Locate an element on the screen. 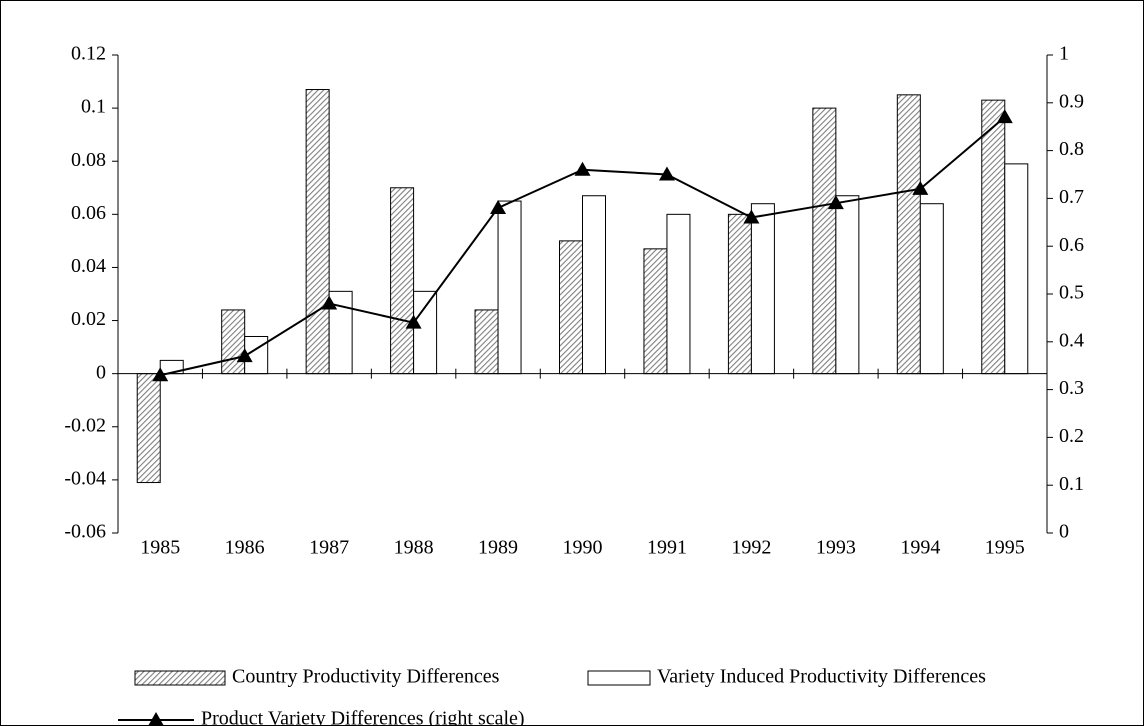 The height and width of the screenshot is (726, 1144). y2-tick-label: 0.1 is located at coordinates (1071, 484).